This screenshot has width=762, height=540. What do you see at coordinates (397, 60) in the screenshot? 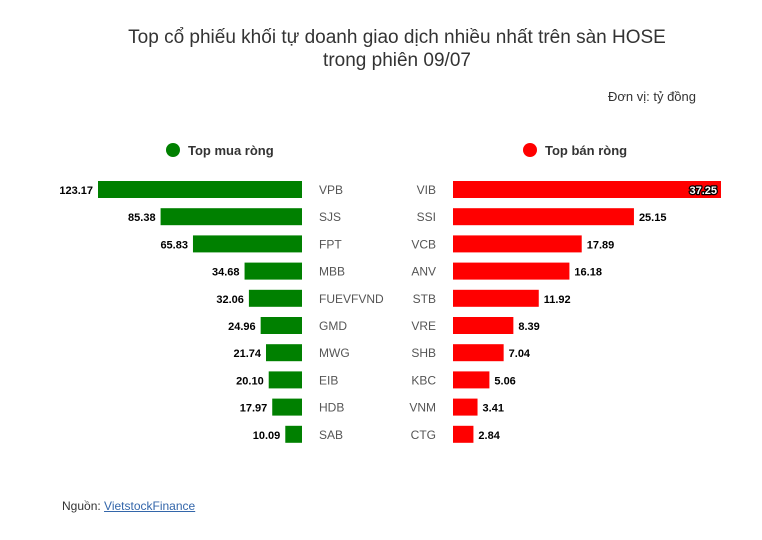
I see `chart-title-line2: trong phiên 09/07` at bounding box center [397, 60].